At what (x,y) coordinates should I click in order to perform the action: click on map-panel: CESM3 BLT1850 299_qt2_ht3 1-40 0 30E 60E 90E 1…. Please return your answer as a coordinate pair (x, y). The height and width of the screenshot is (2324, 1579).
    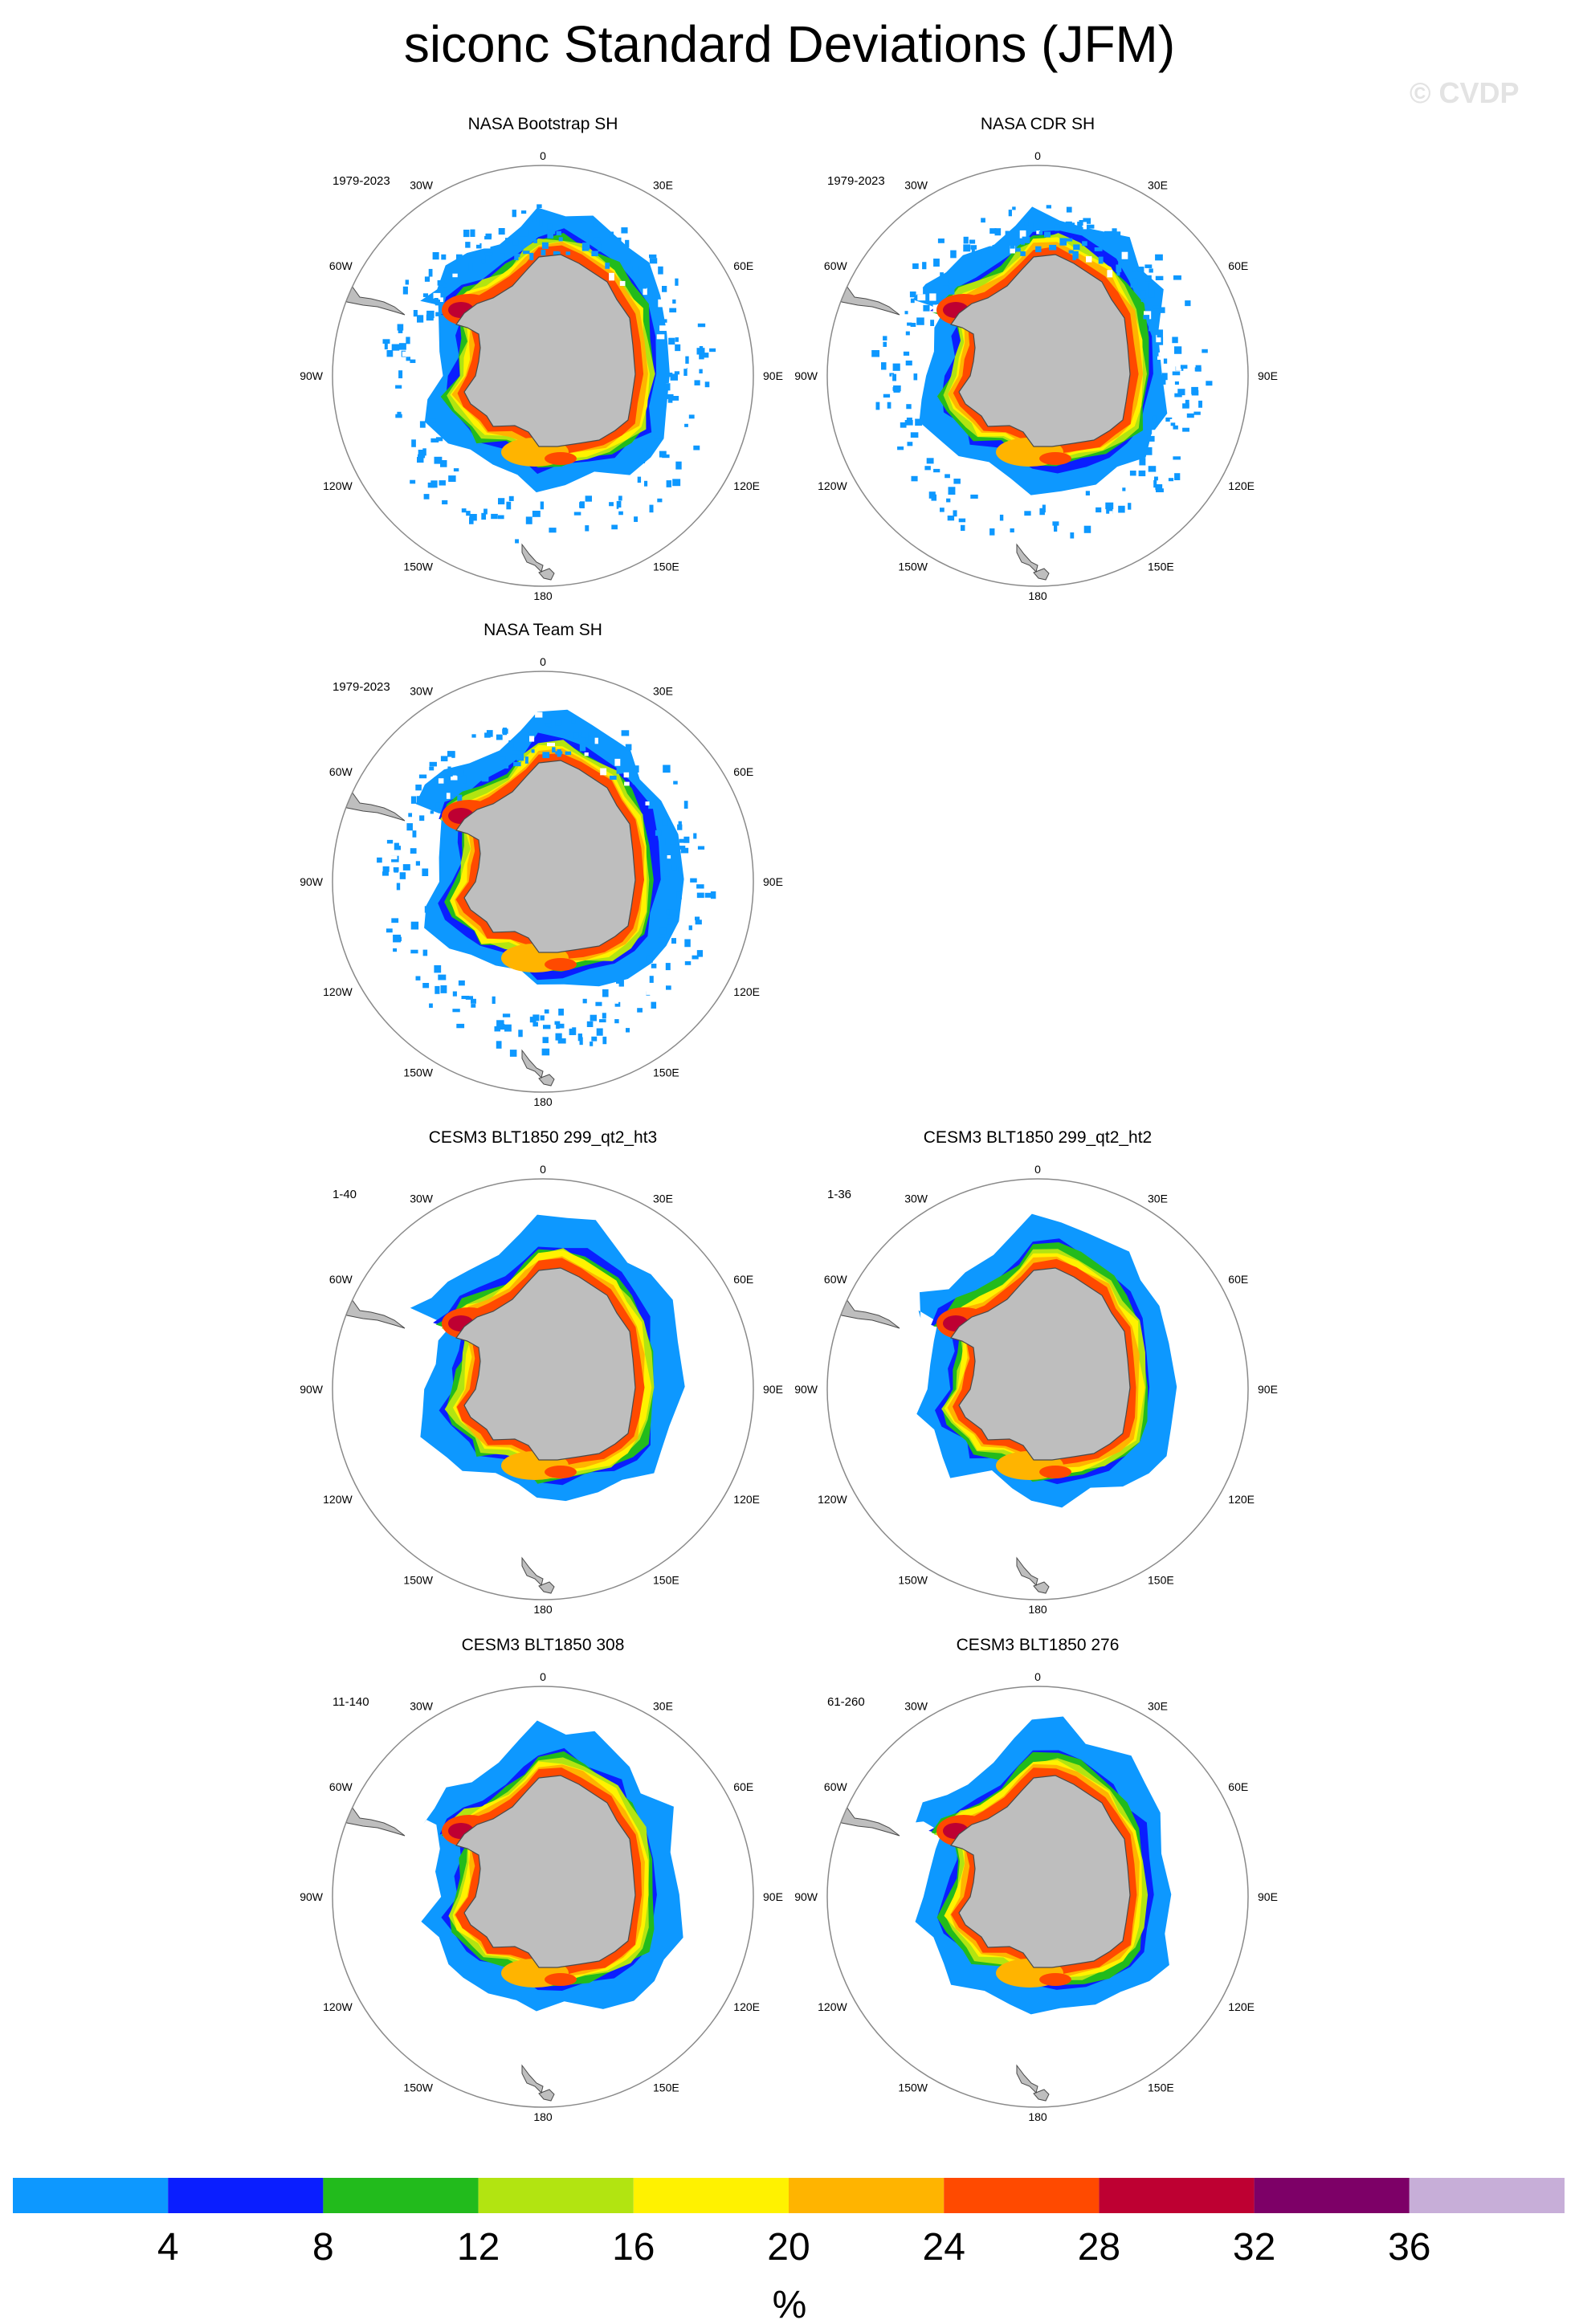
    Looking at the image, I should click on (541, 1372).